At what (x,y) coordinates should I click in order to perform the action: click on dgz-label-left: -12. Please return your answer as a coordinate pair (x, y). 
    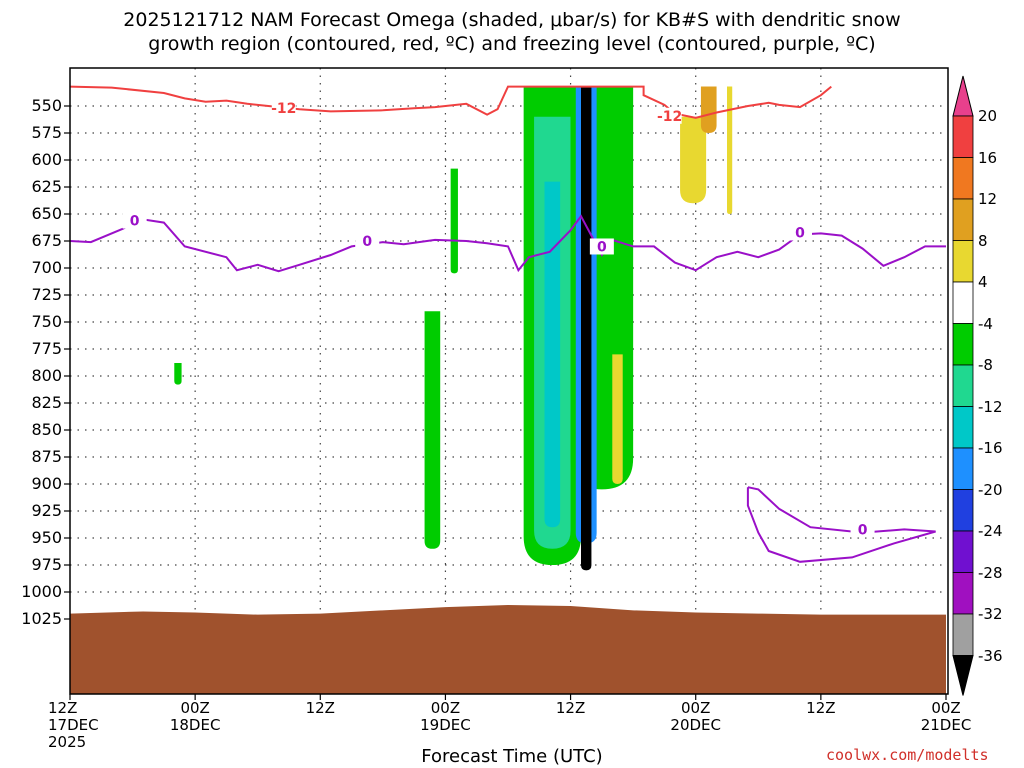
    Looking at the image, I should click on (283, 109).